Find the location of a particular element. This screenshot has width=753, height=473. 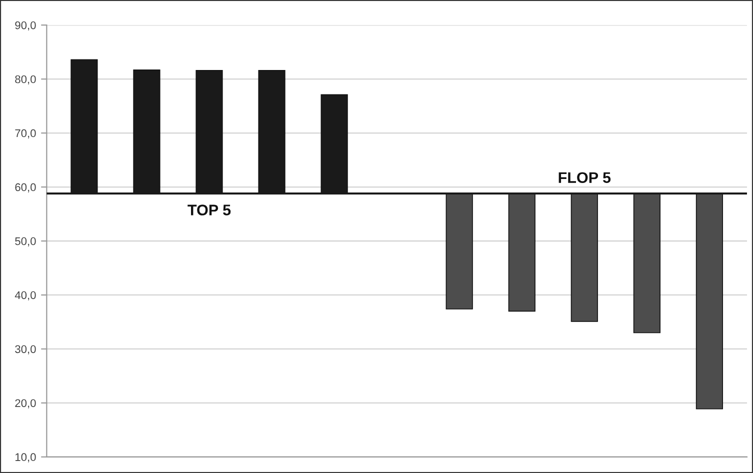

y-tick-label: 70,0 is located at coordinates (25, 133).